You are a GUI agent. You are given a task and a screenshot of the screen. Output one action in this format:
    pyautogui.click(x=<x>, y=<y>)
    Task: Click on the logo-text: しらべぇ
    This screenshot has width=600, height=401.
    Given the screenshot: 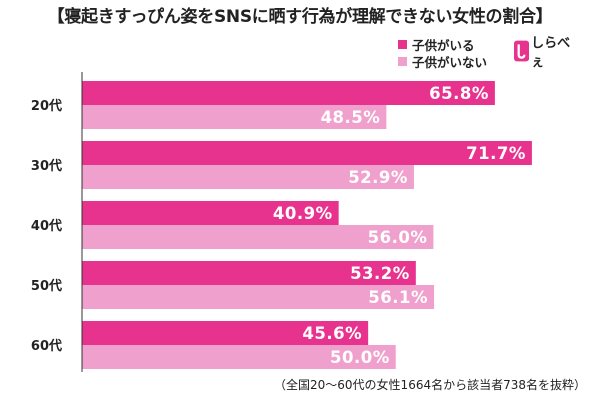 What is the action you would take?
    pyautogui.click(x=551, y=53)
    